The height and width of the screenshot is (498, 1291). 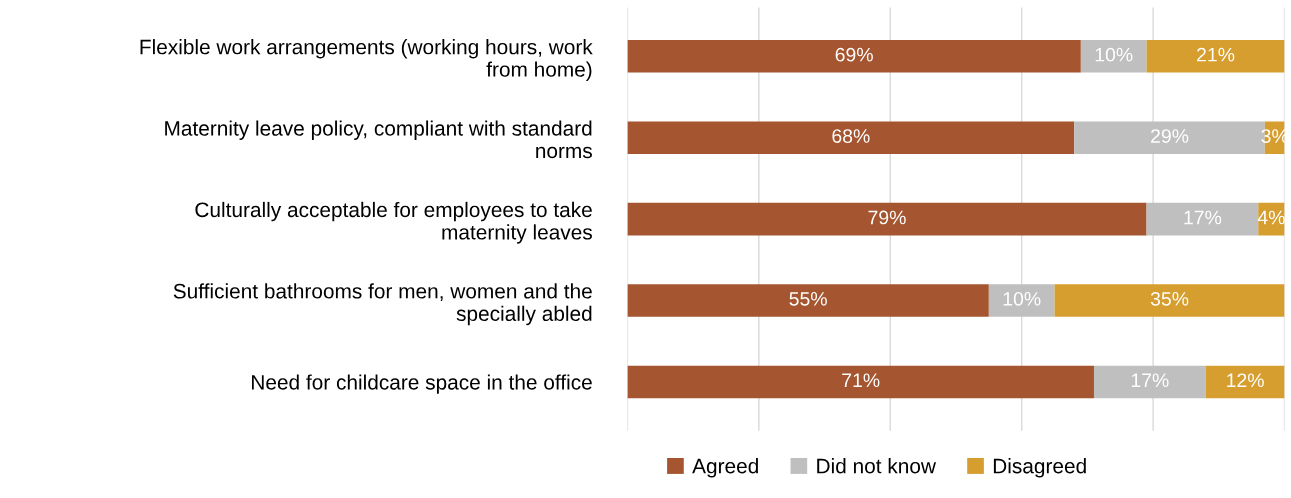 What do you see at coordinates (1170, 136) in the screenshot?
I see `data-label: 29%` at bounding box center [1170, 136].